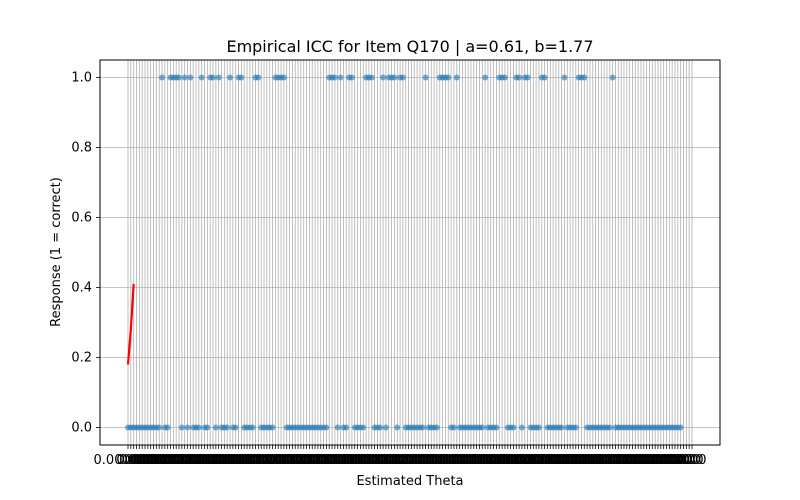 This screenshot has width=800, height=500. Describe the element at coordinates (81, 148) in the screenshot. I see `y-tick-label: 0.8` at that location.